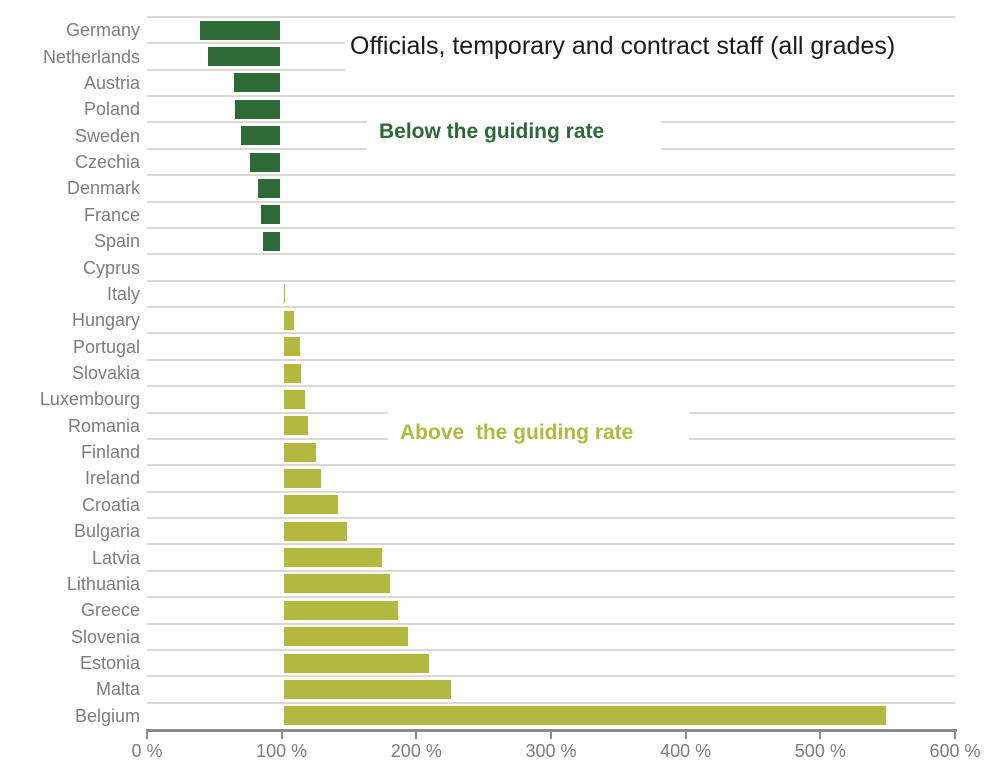  Describe the element at coordinates (107, 135) in the screenshot. I see `country-label-sweden: Sweden` at that location.